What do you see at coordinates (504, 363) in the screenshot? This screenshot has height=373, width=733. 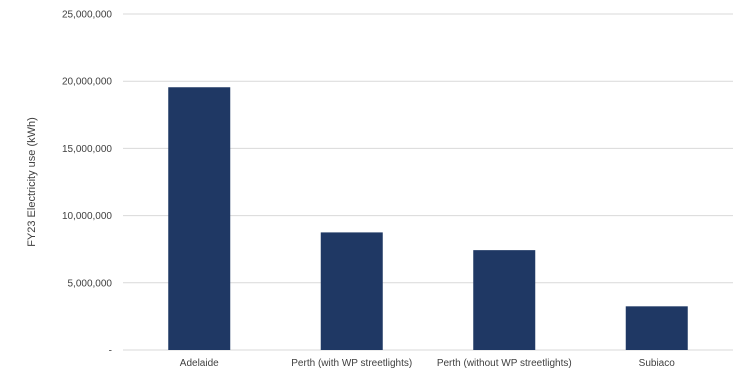 I see `x-tick-label: Perth (without WP streetlights)` at bounding box center [504, 363].